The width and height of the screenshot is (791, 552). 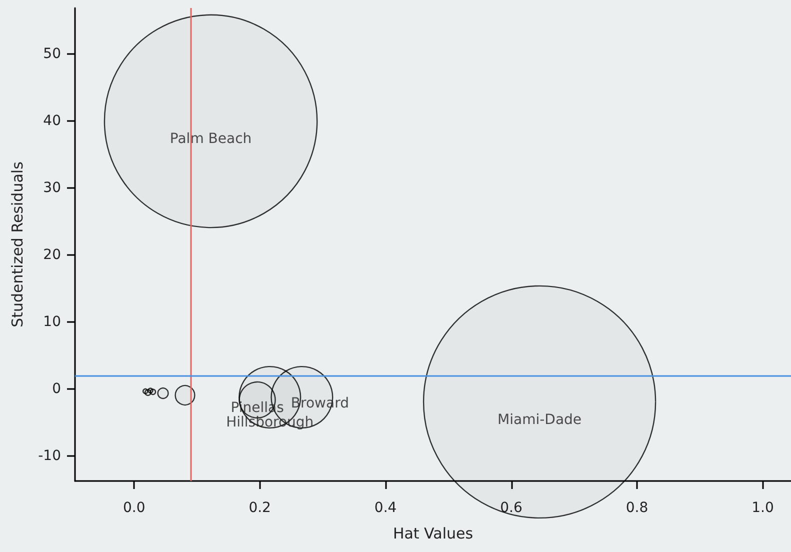 What do you see at coordinates (52, 188) in the screenshot?
I see `y-tick-label: 30` at bounding box center [52, 188].